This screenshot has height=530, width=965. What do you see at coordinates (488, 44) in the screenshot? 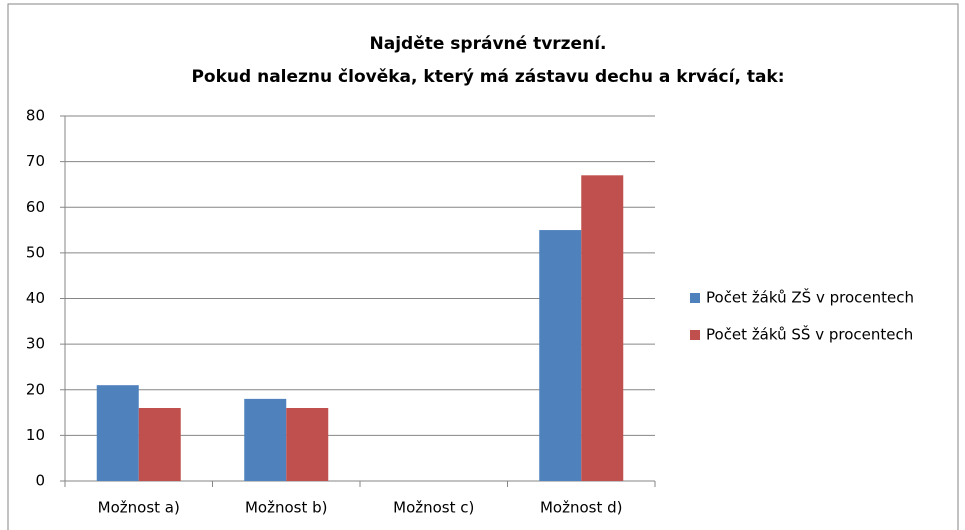
I see `chart-title: Najděte správné tvrzení.` at bounding box center [488, 44].